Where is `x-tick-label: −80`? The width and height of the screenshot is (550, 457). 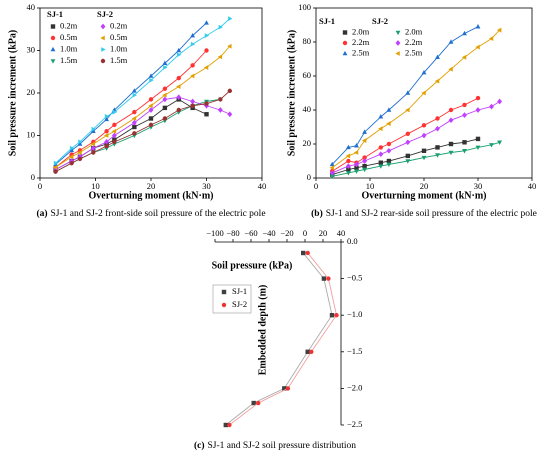 x-tick-label: −80 is located at coordinates (232, 233).